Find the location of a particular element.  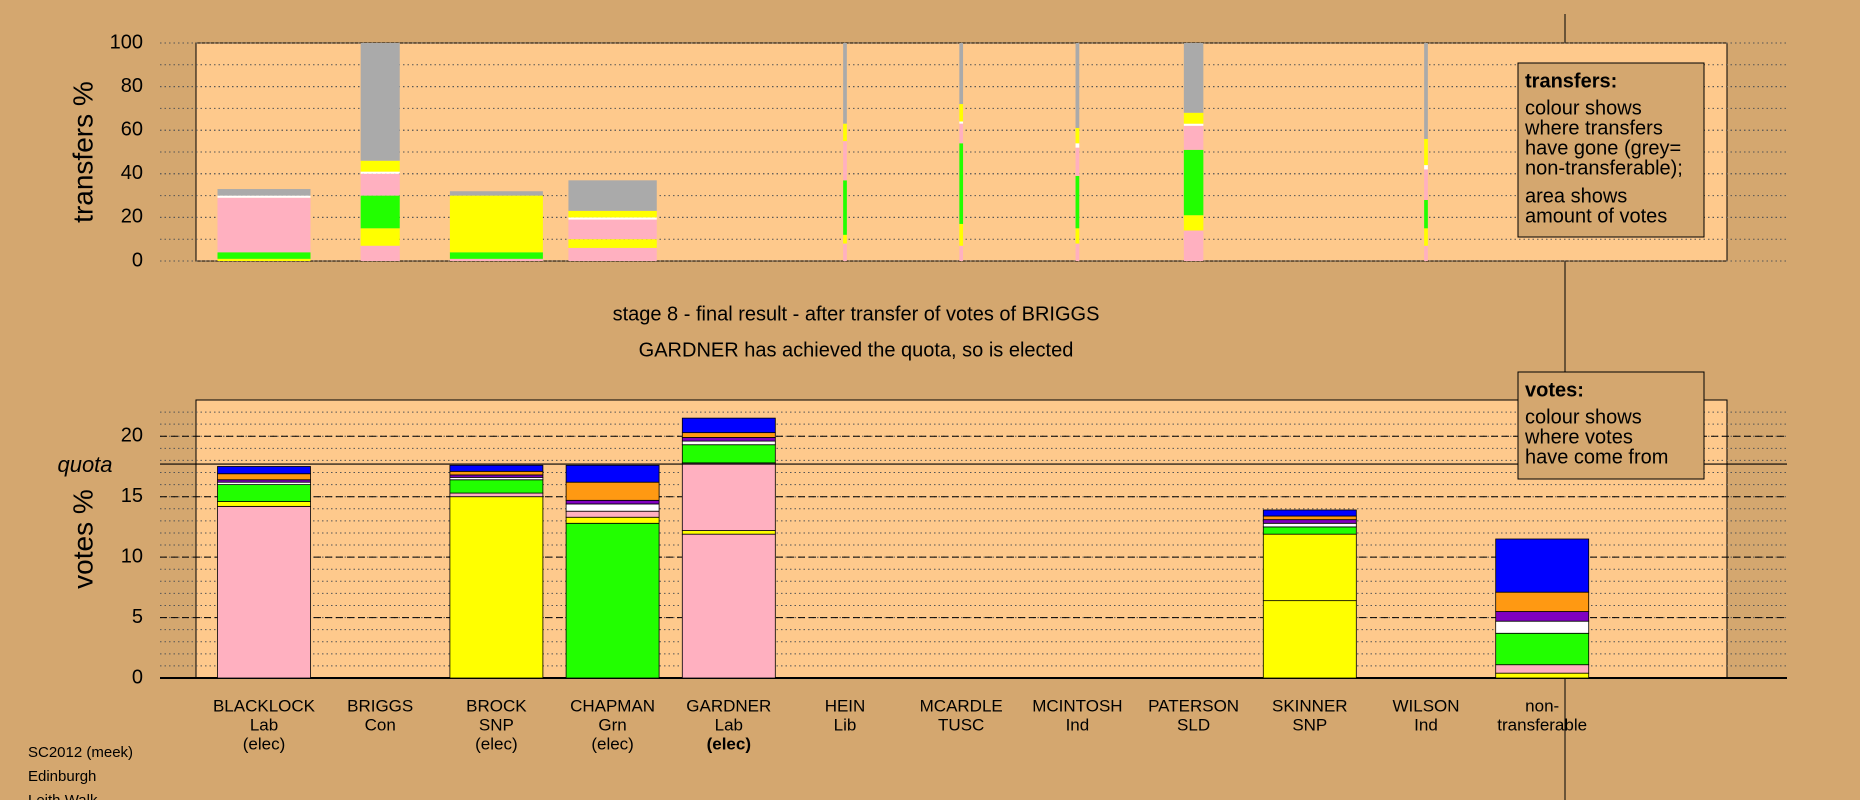

x-tick-label: transferable is located at coordinates (1542, 724).